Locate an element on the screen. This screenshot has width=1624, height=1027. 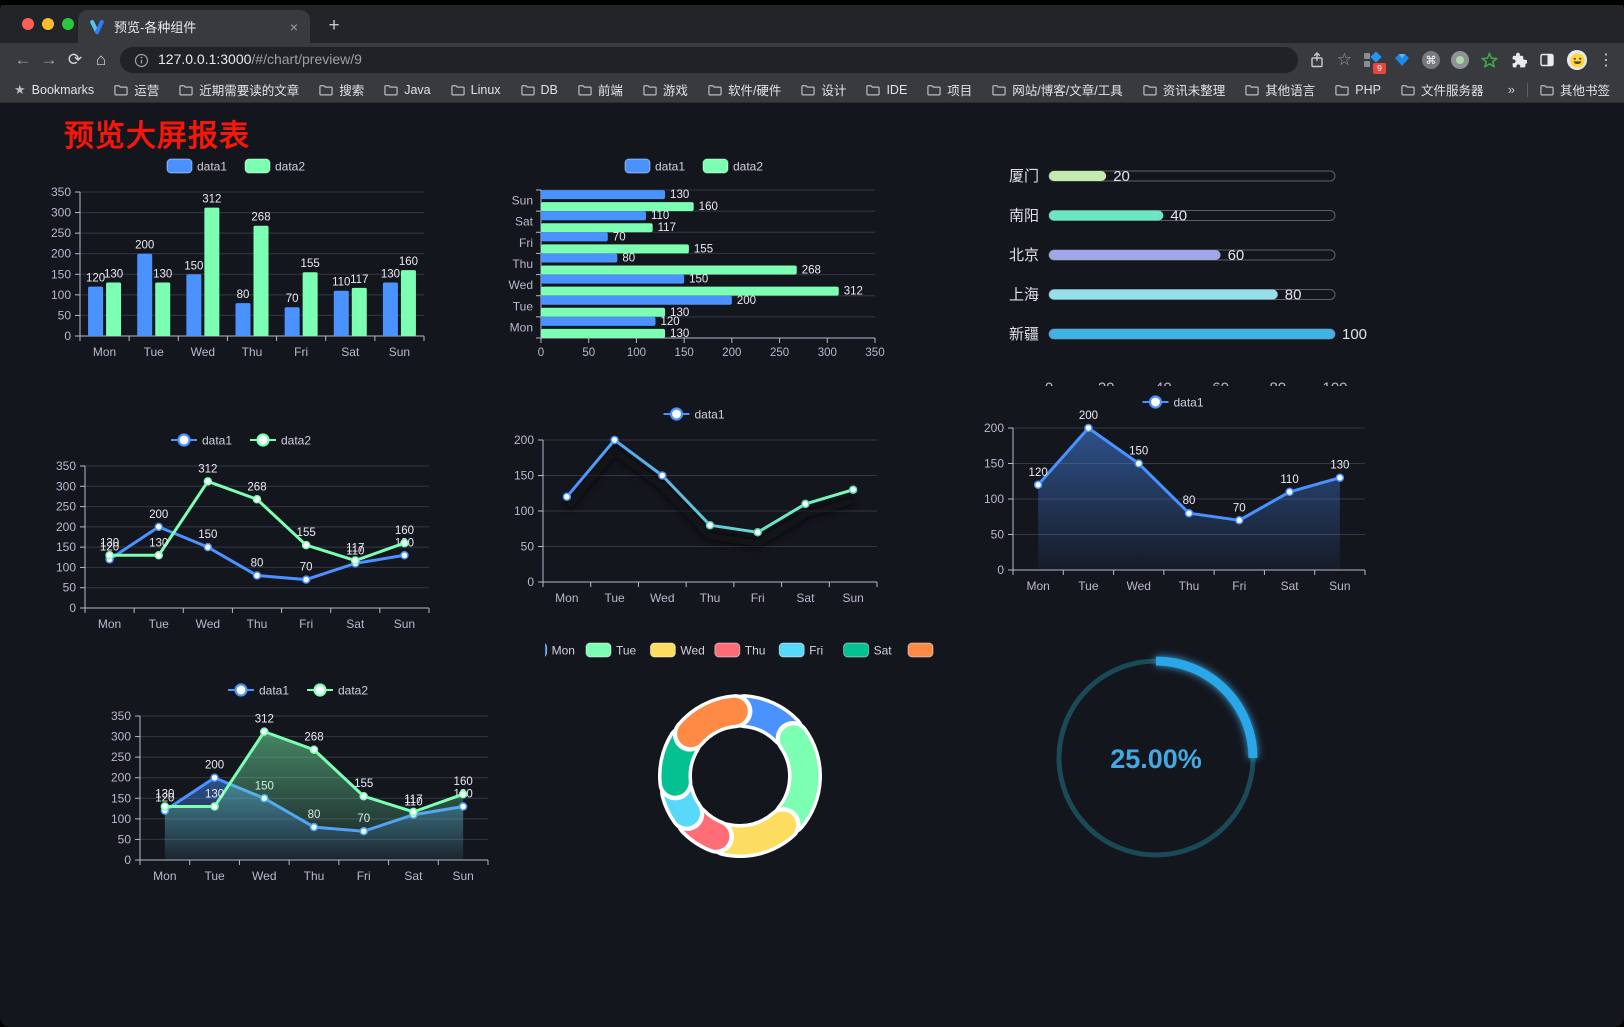
svg-text: data2 is located at coordinates (353, 691).